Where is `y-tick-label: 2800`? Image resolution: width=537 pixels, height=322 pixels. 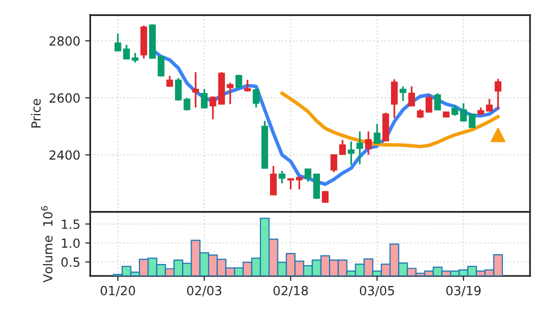
y-tick-label: 2800 is located at coordinates (65, 41).